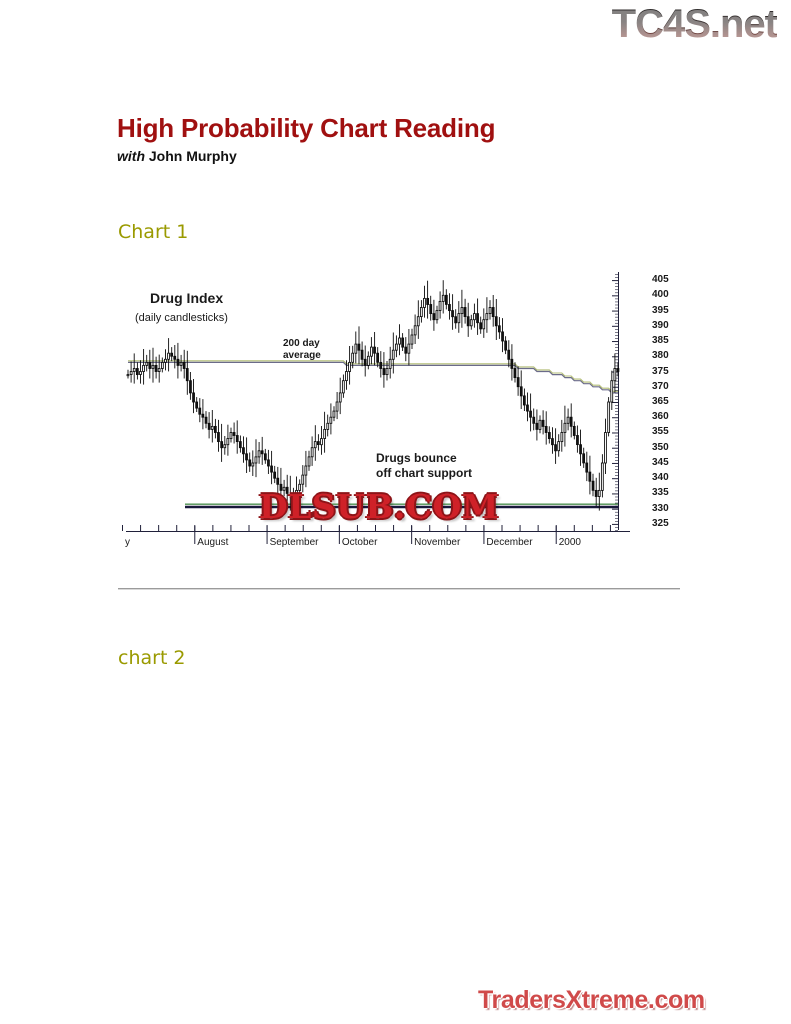  I want to click on section-divider, so click(399, 589).